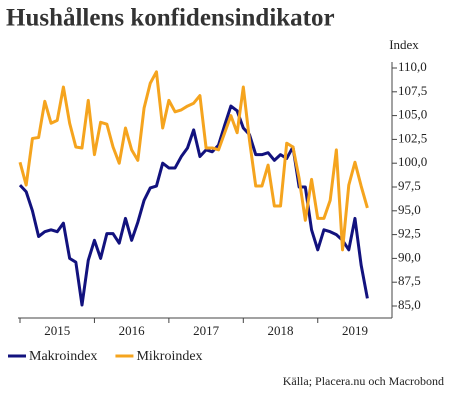 The image size is (455, 400). I want to click on y-tick-label: 107,5, so click(412, 90).